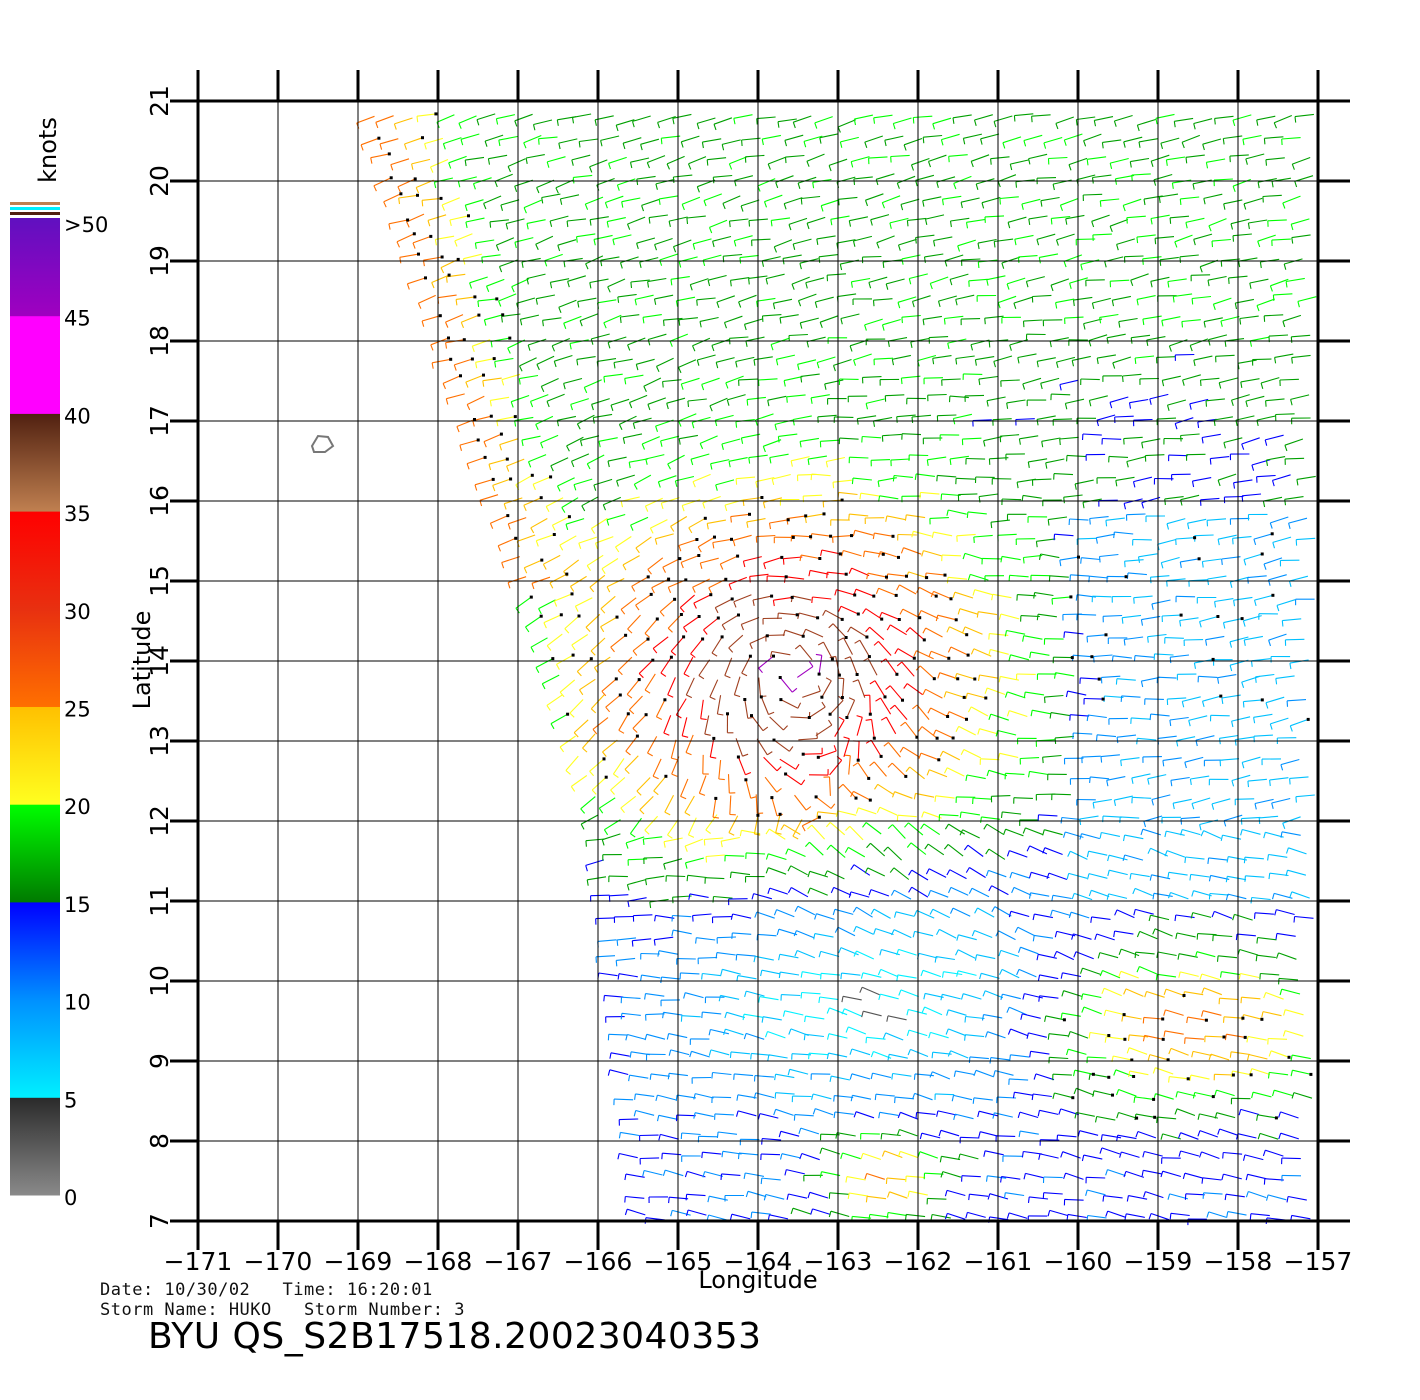 Image resolution: width=1420 pixels, height=1400 pixels. What do you see at coordinates (159, 101) in the screenshot?
I see `latitude-tick-label: 21` at bounding box center [159, 101].